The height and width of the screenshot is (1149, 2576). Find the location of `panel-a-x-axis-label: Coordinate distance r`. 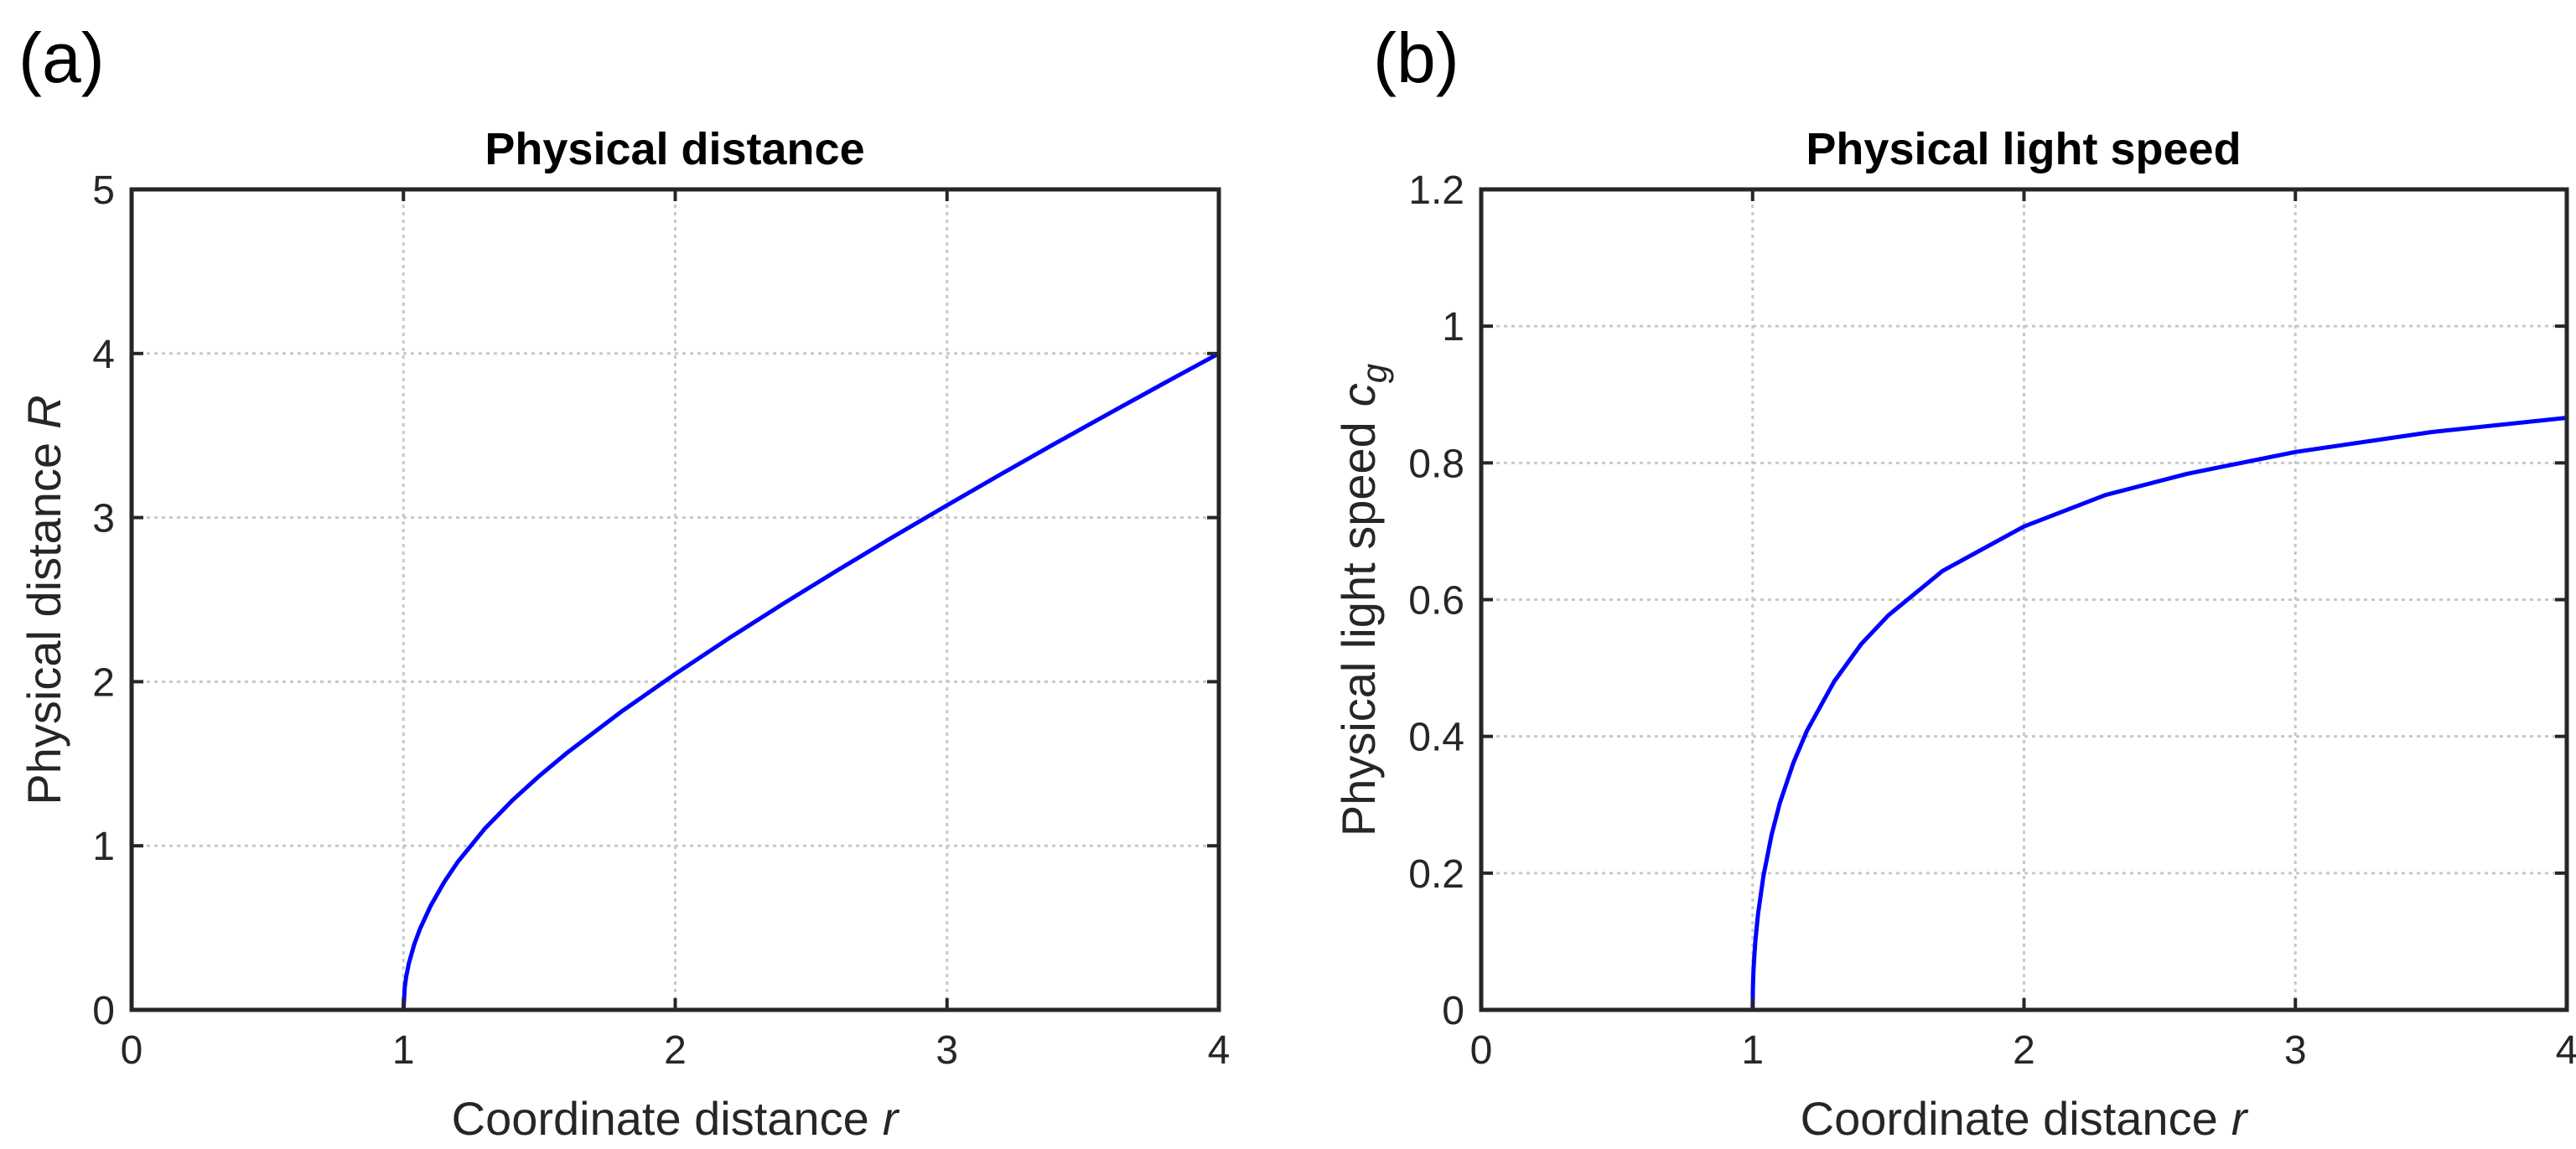

panel-a-x-axis-label: Coordinate distance r is located at coordinates (676, 1119).